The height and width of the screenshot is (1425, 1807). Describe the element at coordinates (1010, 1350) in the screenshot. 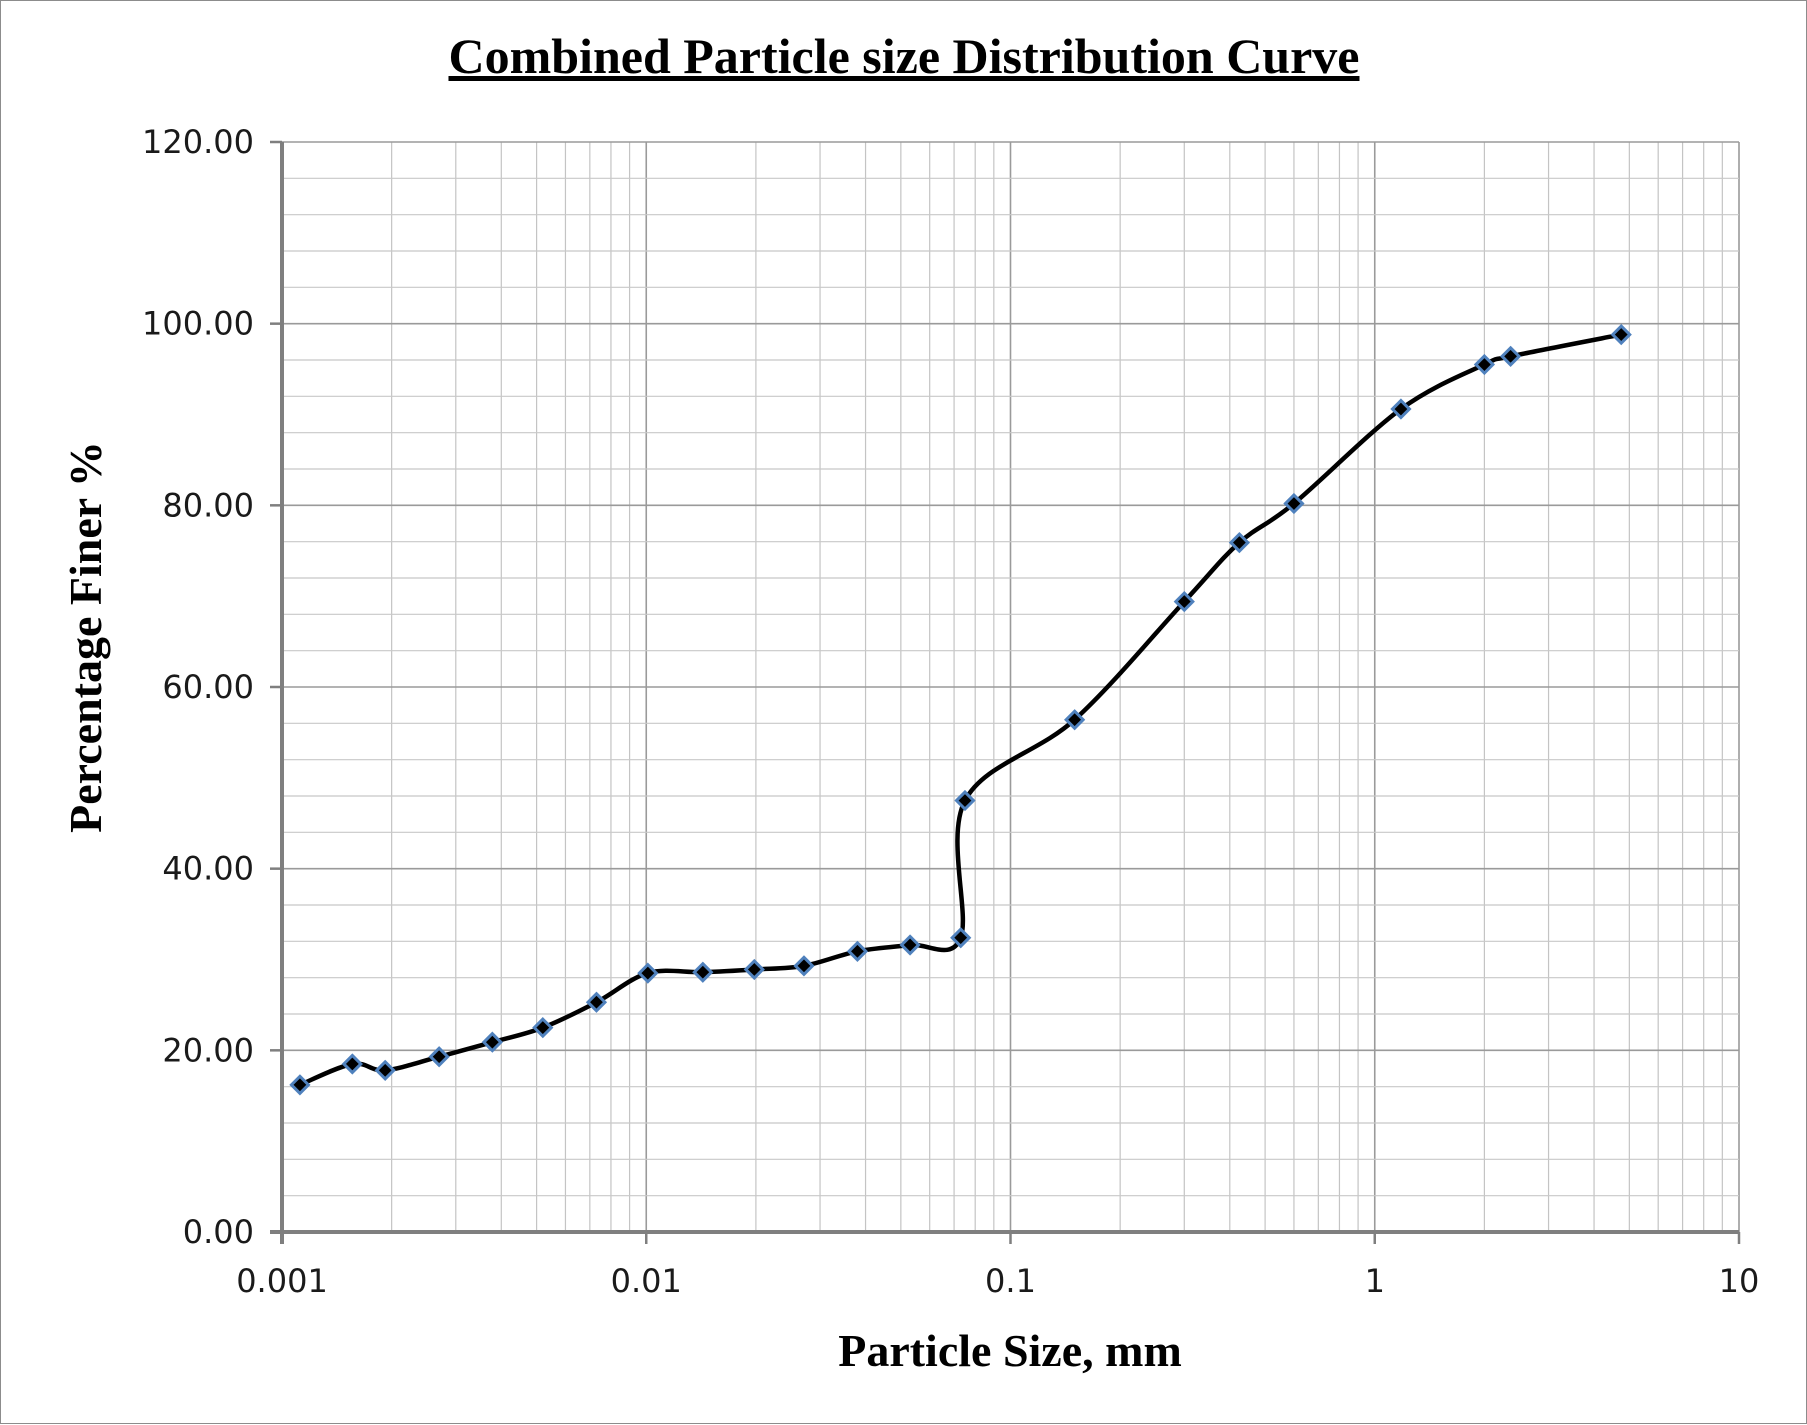

I see `x-axis-title: Particle Size, mm` at that location.